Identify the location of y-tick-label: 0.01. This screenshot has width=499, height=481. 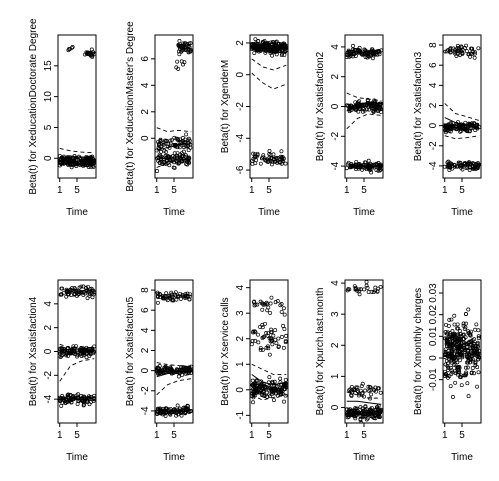
(433, 336).